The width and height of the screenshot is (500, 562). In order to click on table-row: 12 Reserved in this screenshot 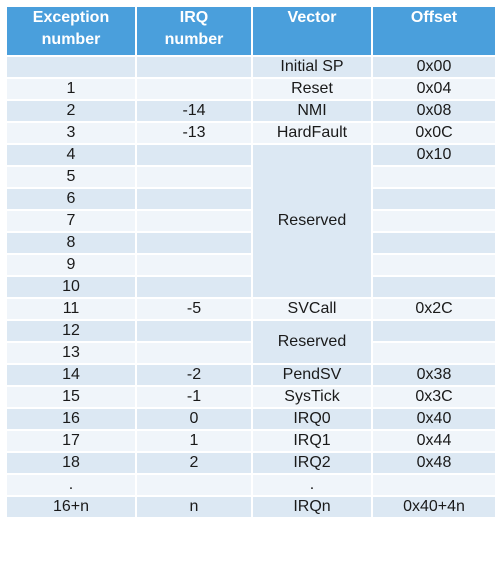, I will do `click(251, 342)`.